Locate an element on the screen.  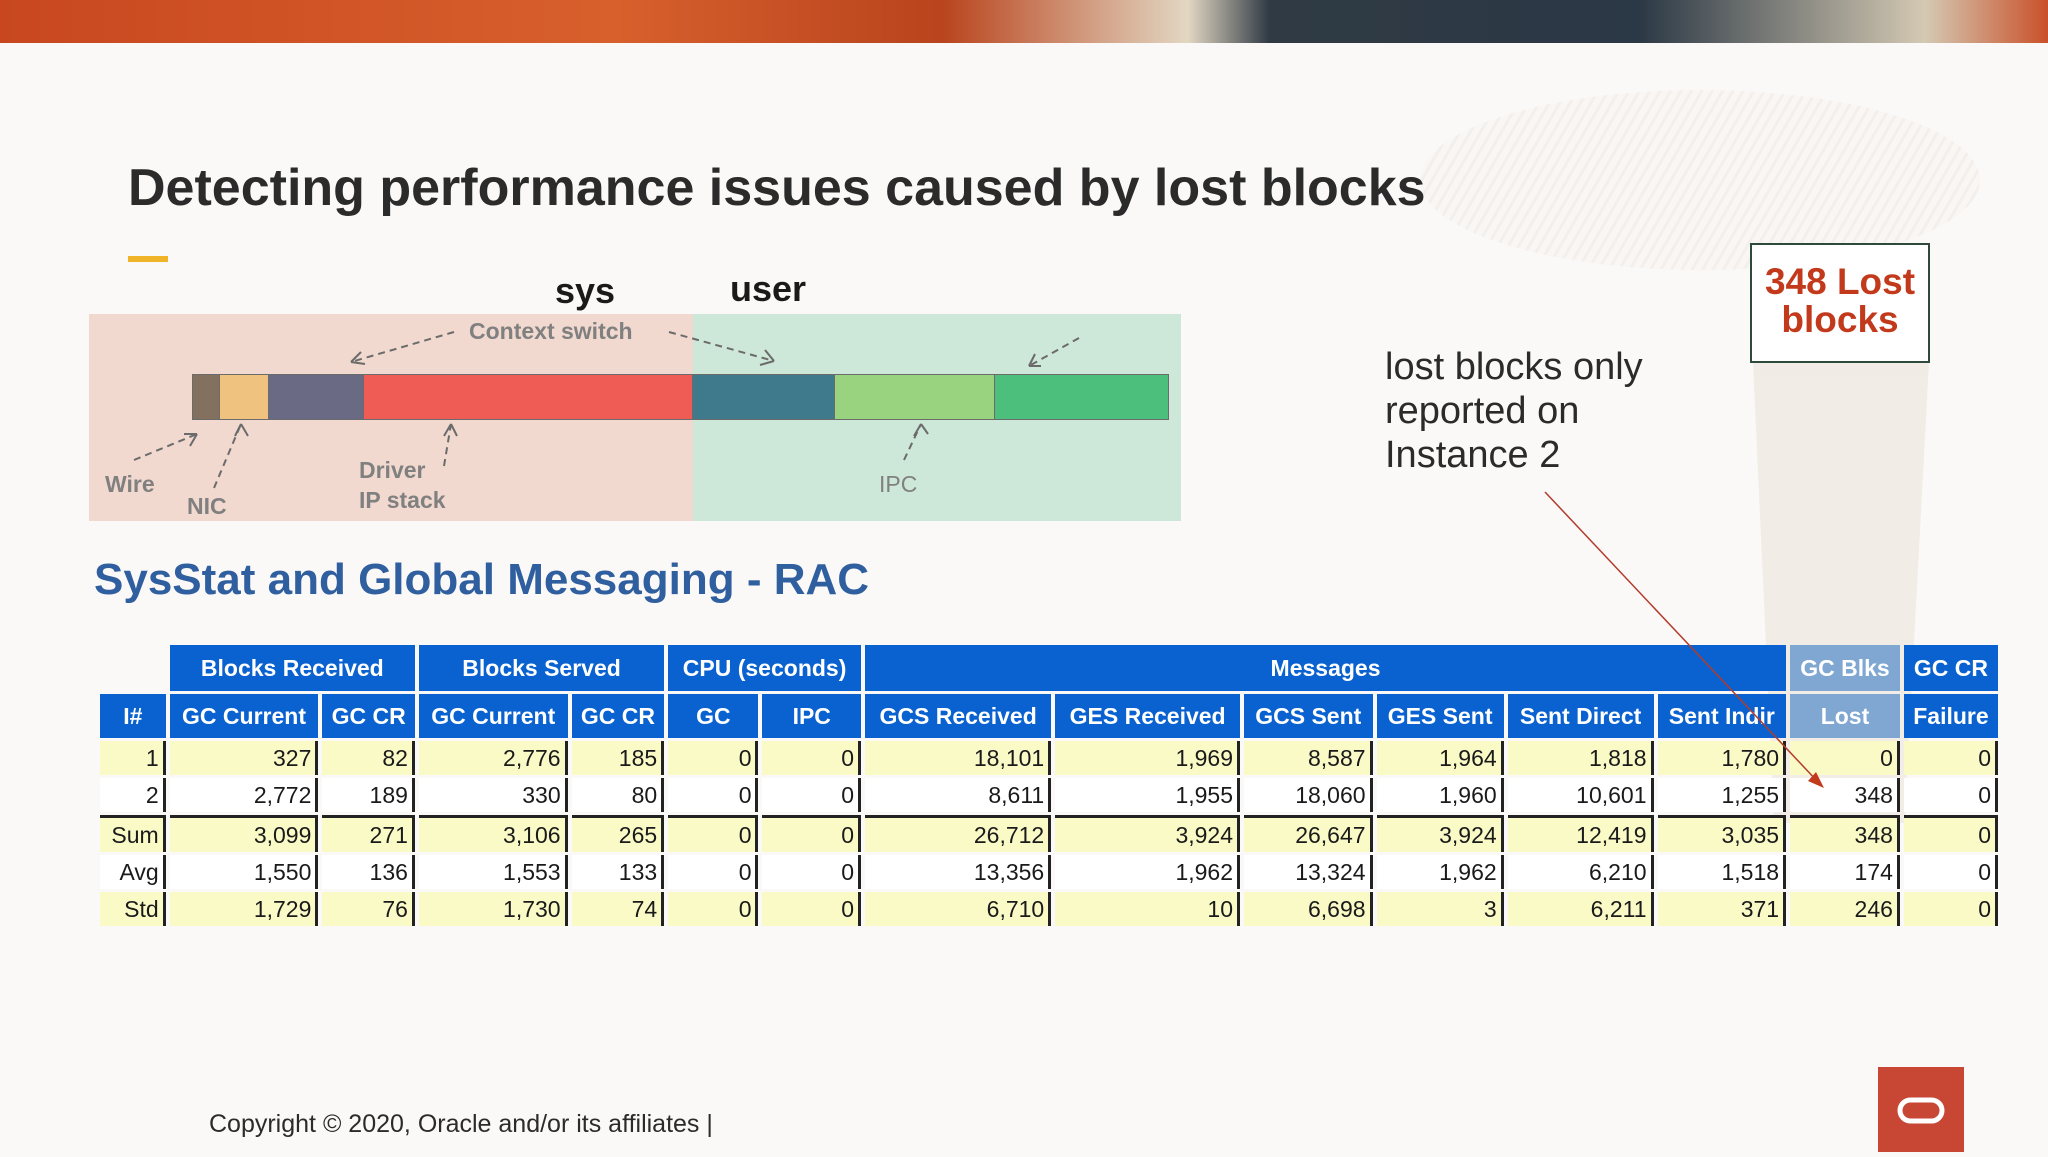
table-cell: 3,106 is located at coordinates (493, 833).